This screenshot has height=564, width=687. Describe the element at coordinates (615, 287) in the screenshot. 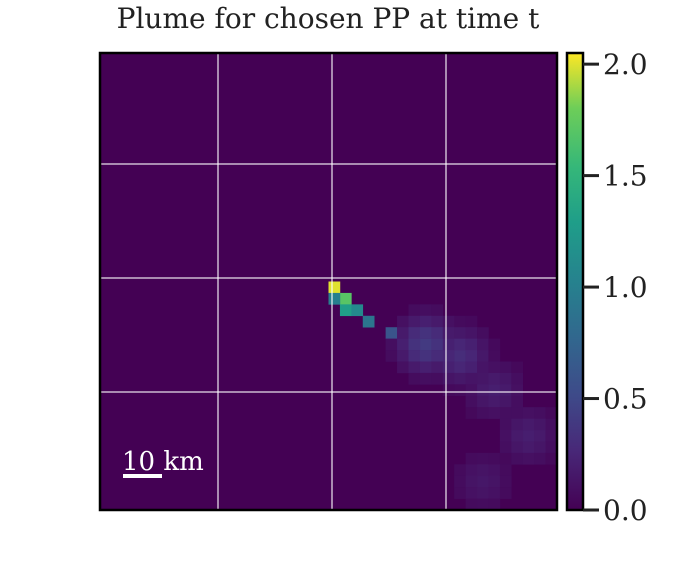

I see `colorbar-ticks: 0.0 0.5 1.0 1.5 2.0` at that location.